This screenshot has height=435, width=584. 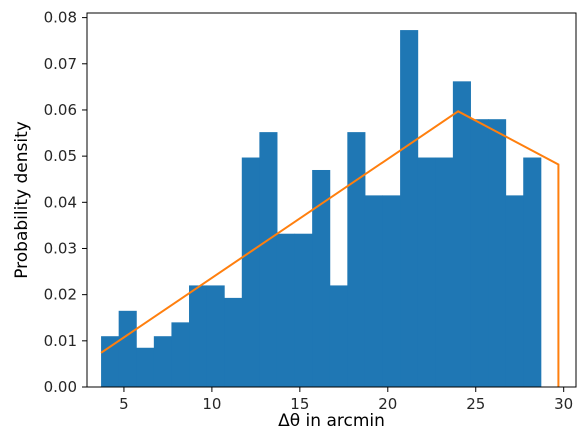 What do you see at coordinates (563, 404) in the screenshot?
I see `x-tick-label: 30` at bounding box center [563, 404].